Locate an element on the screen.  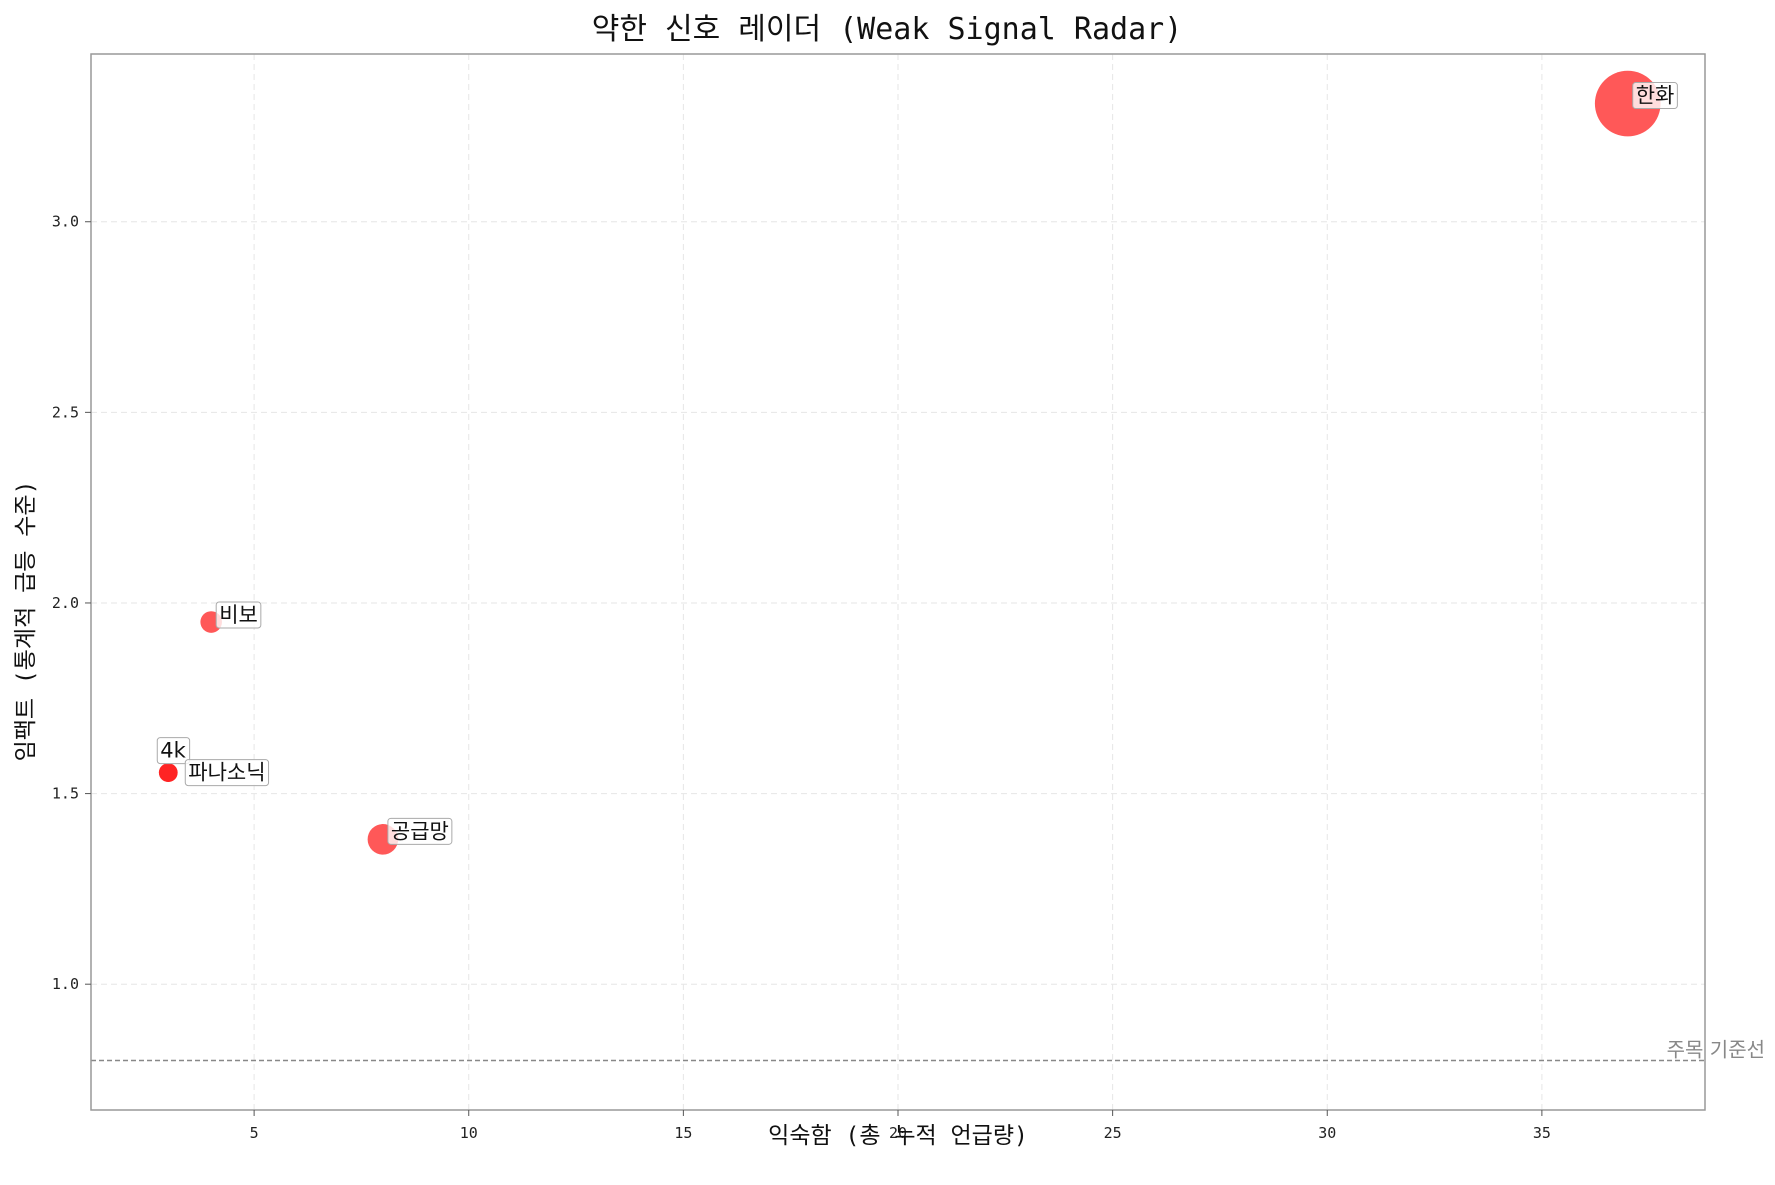
point-label-group: 4k is located at coordinates (173, 751).